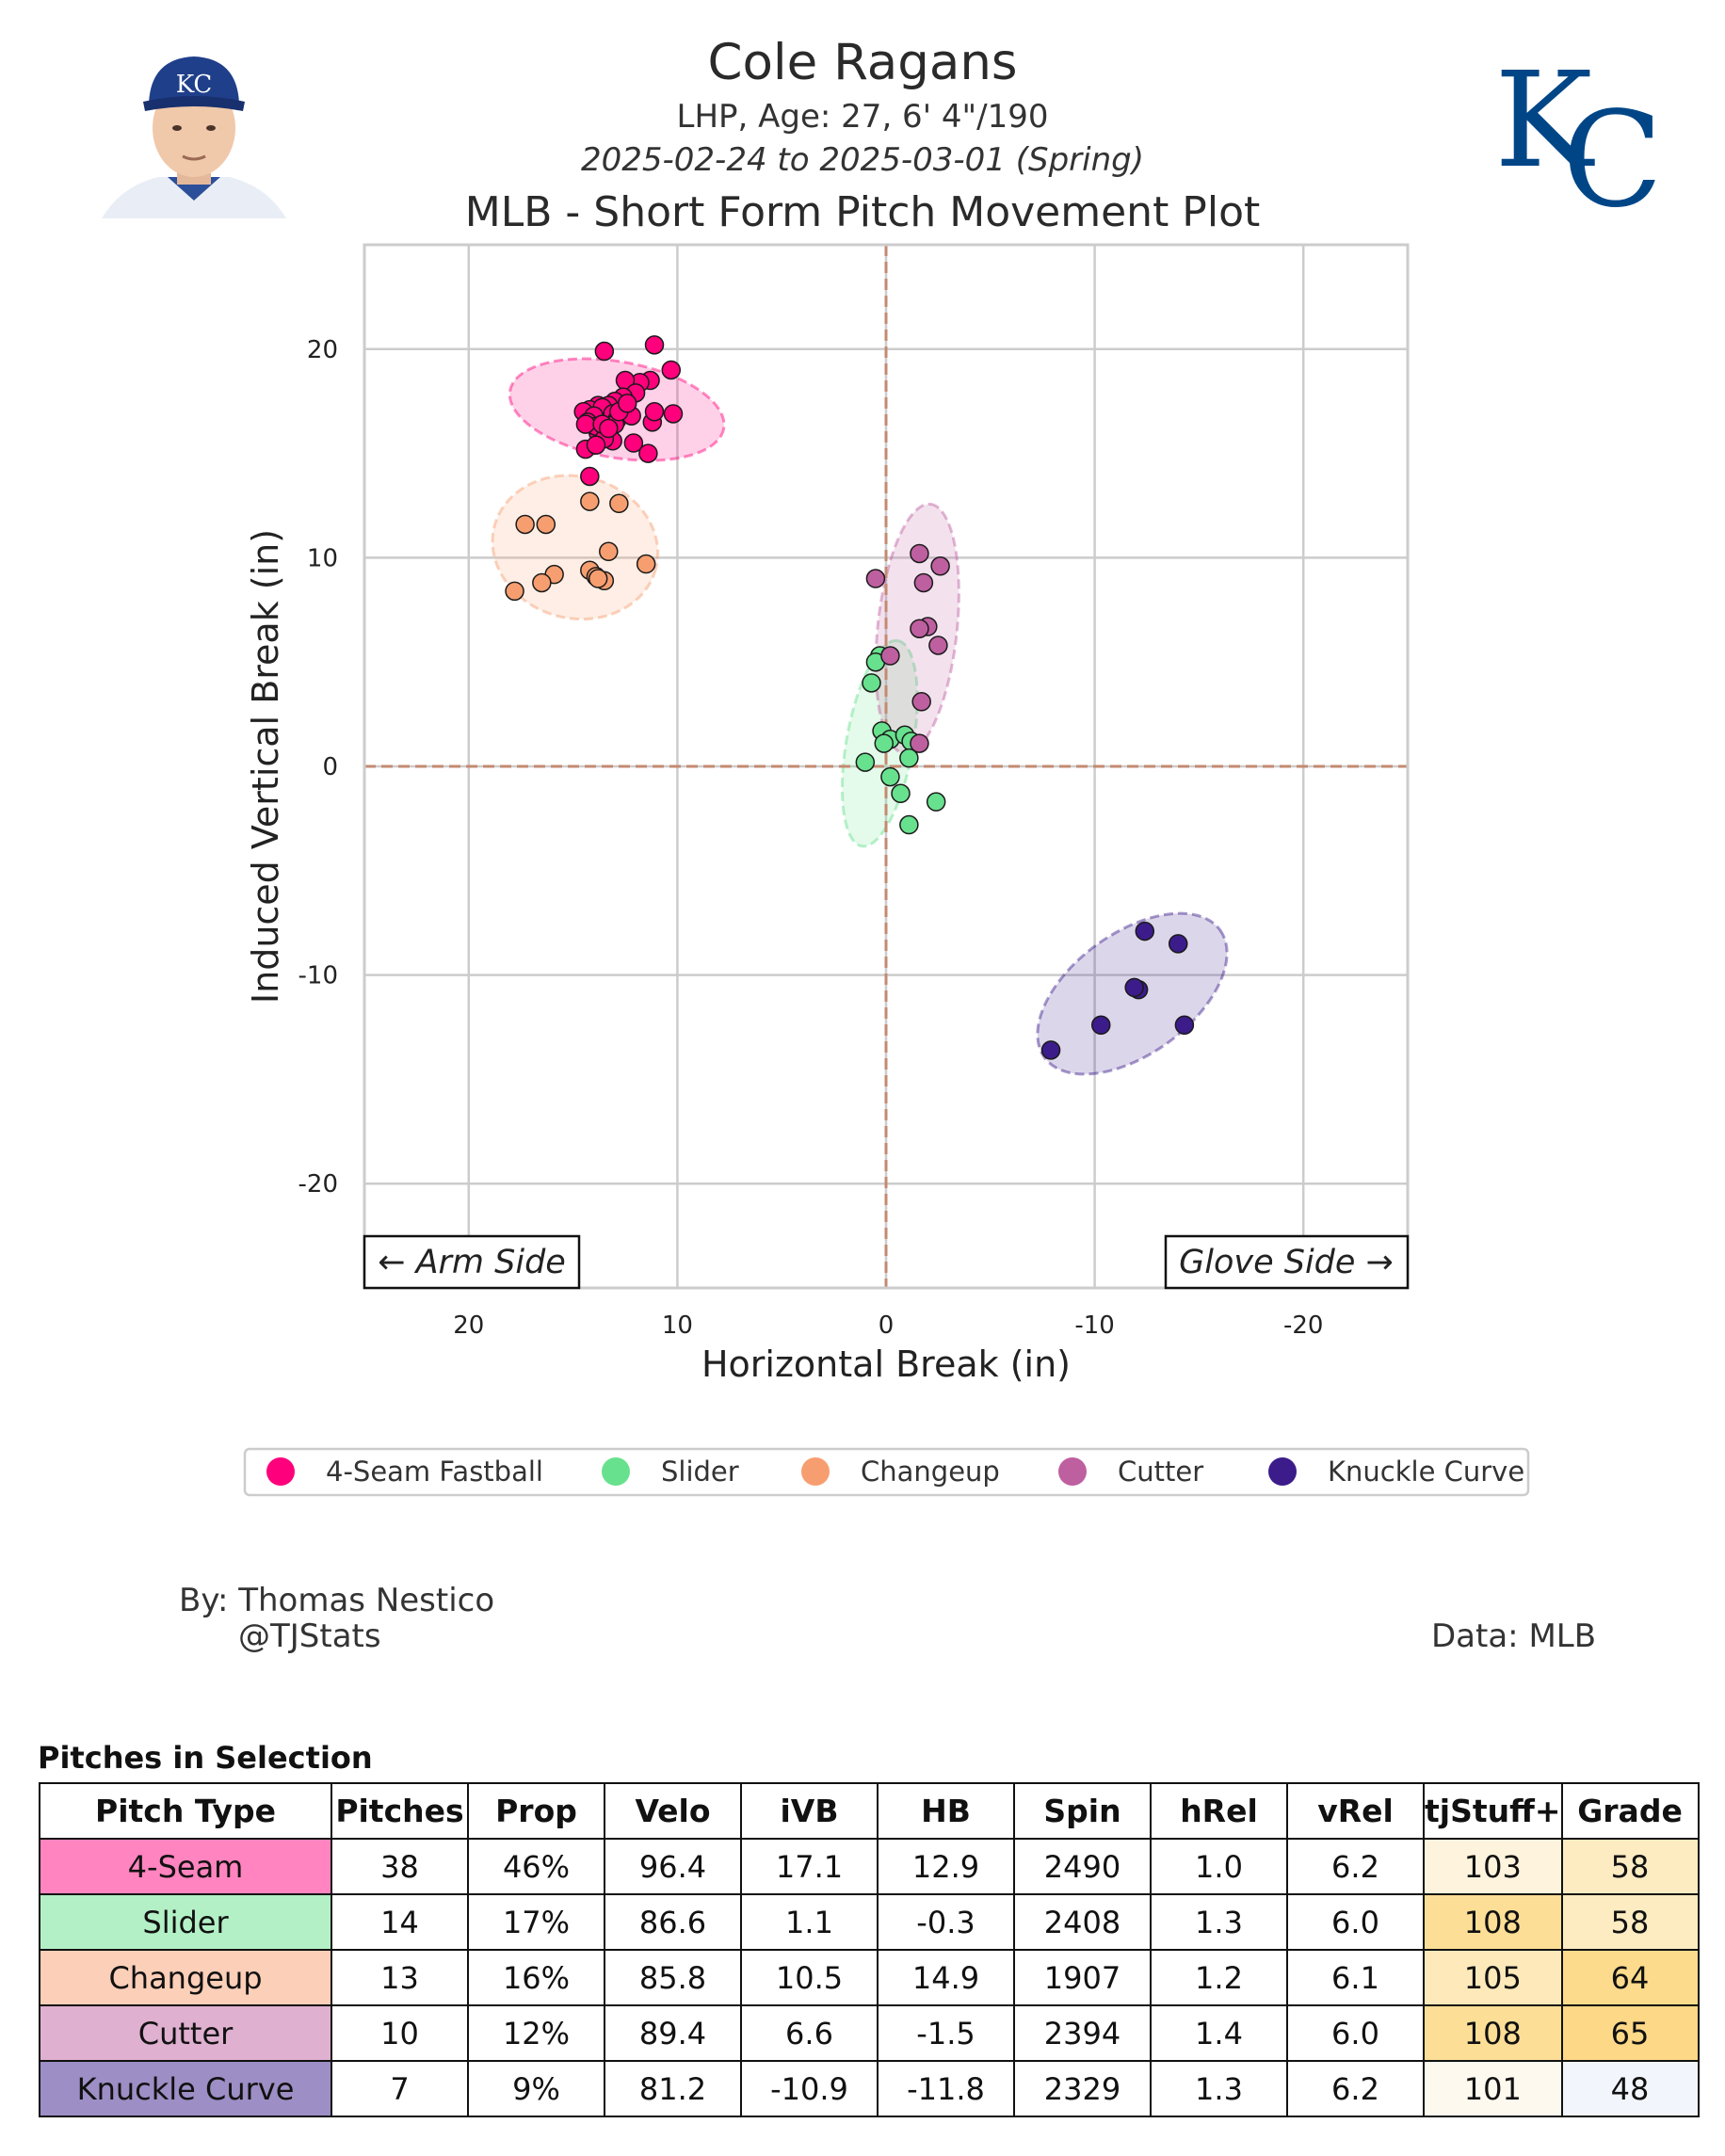  I want to click on legend-marker-knuckle-curve, so click(1283, 1471).